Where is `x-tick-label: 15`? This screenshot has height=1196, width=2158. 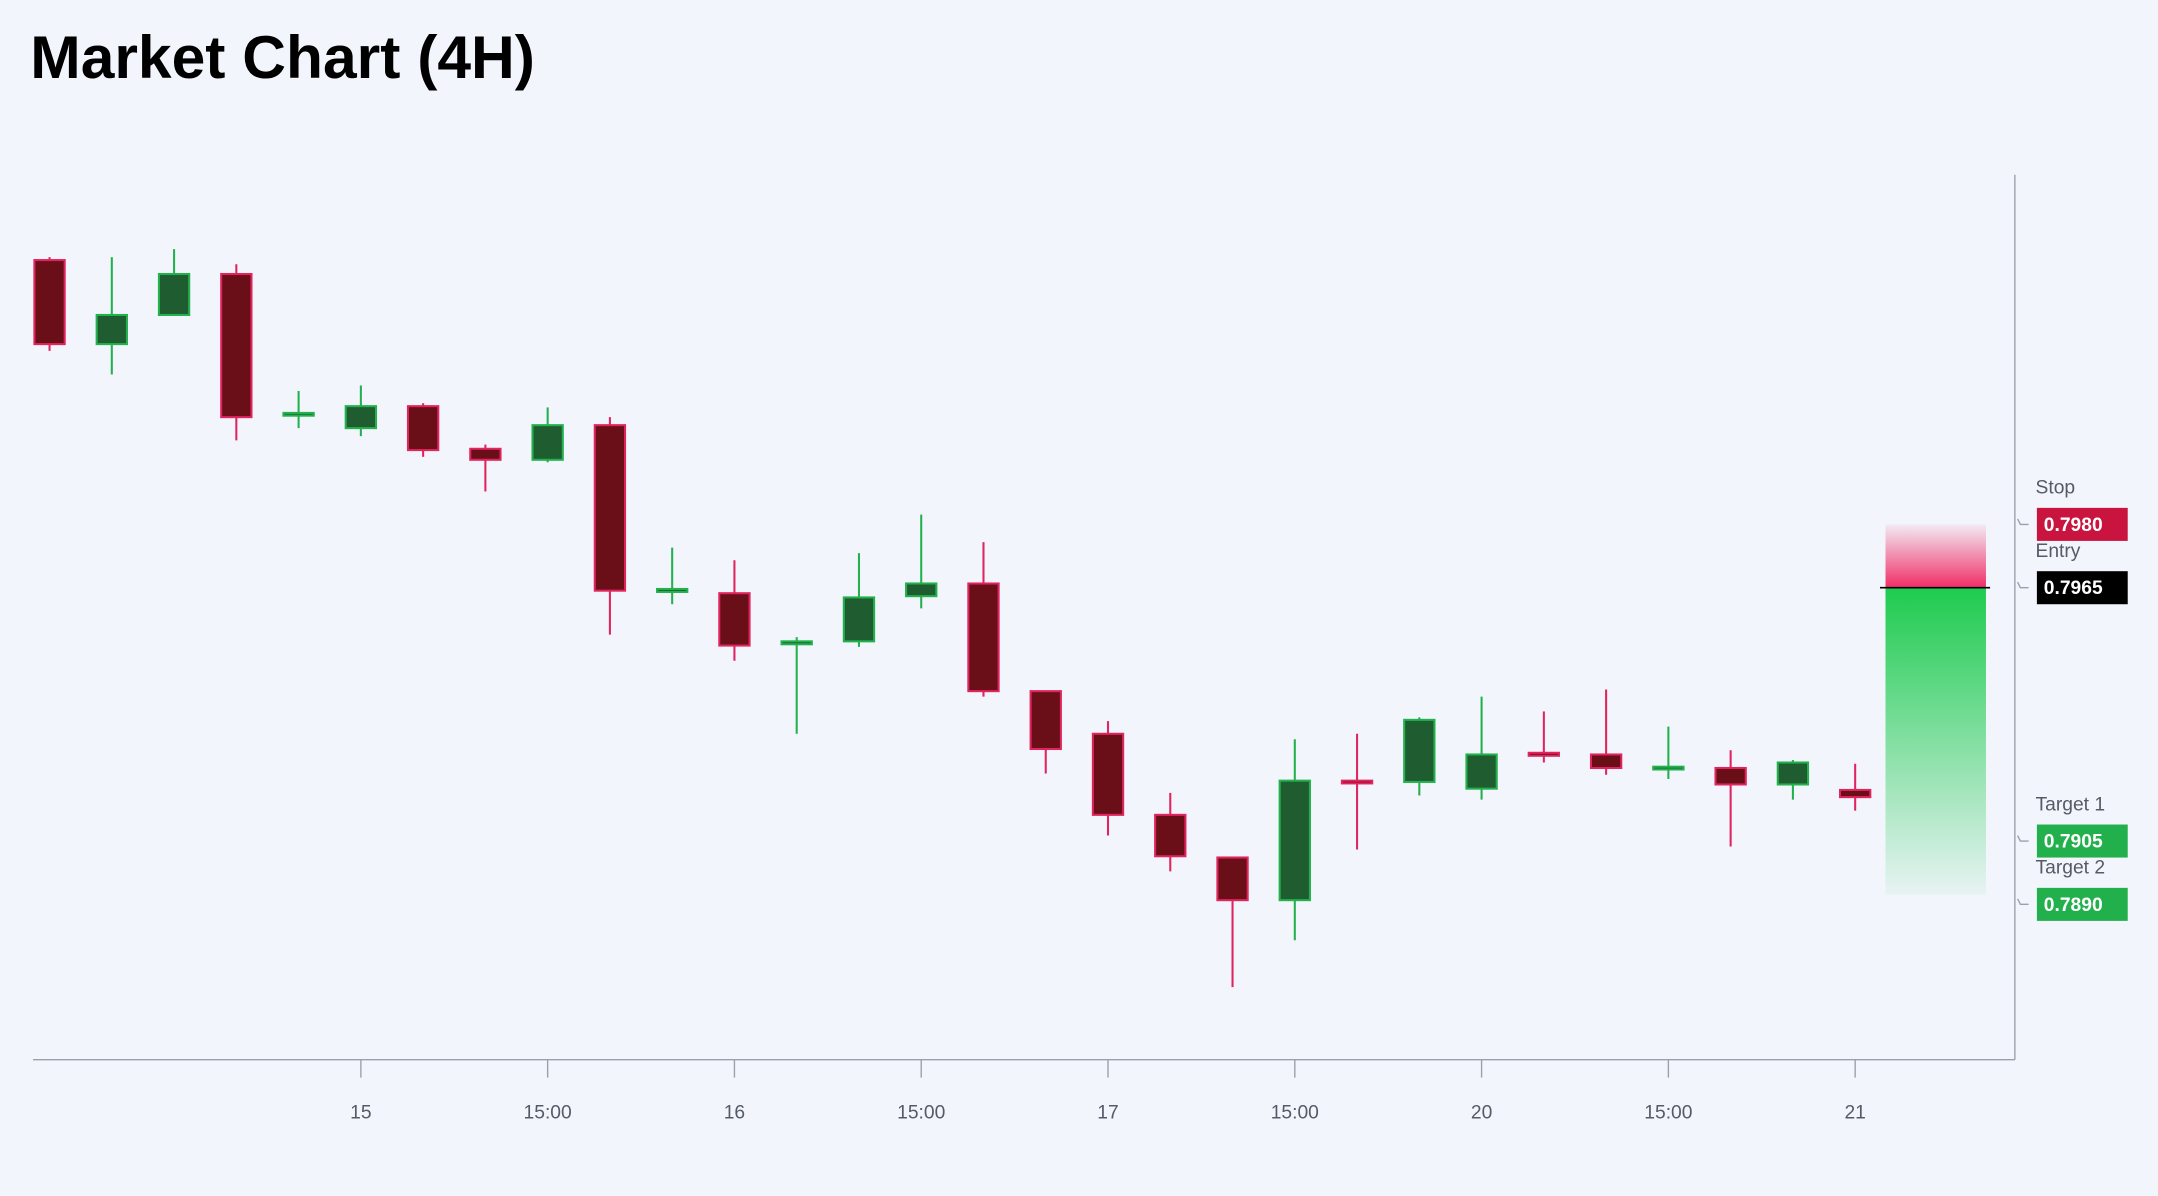 x-tick-label: 15 is located at coordinates (360, 1113).